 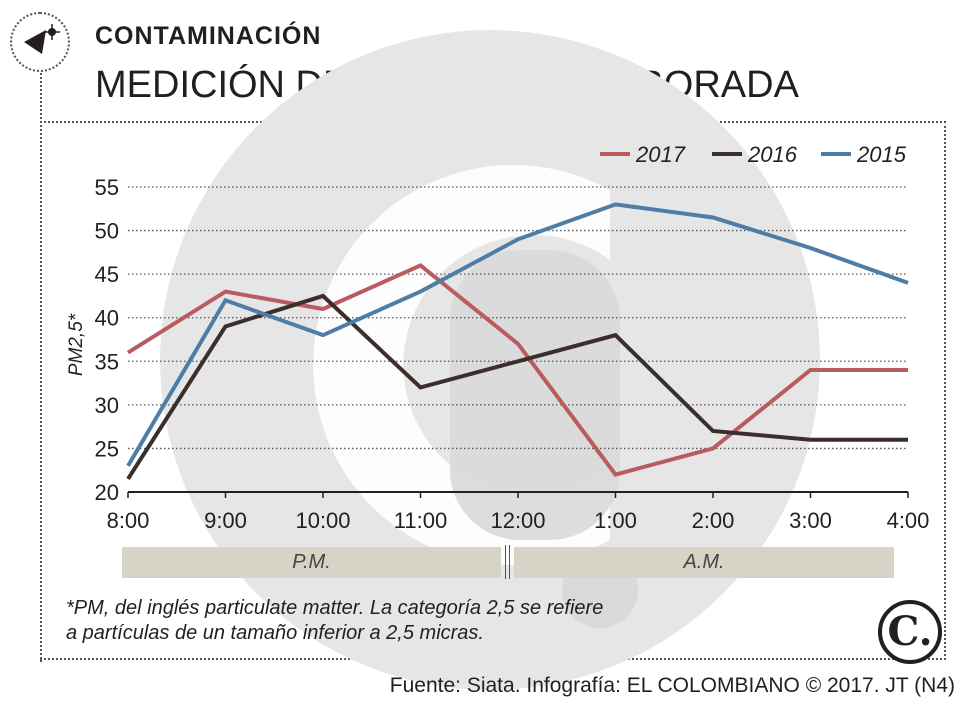 I want to click on legend-label-2015: 2015, so click(x=881, y=154).